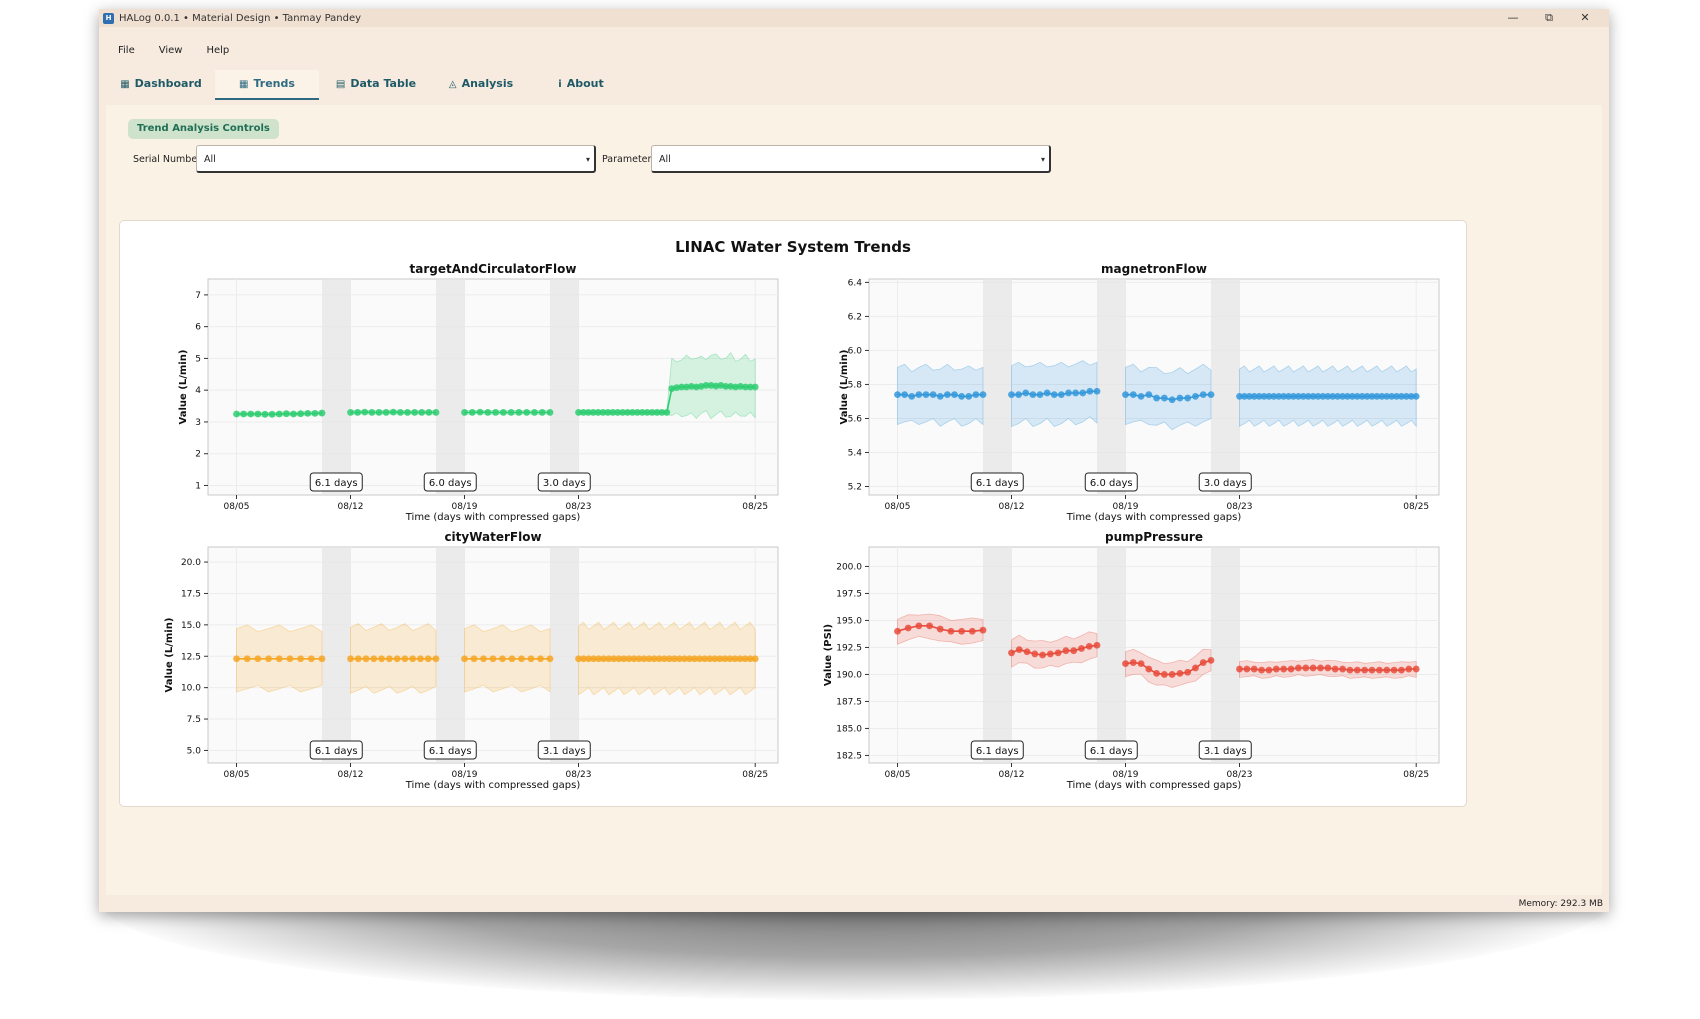 The width and height of the screenshot is (1700, 1019). Describe the element at coordinates (628, 159) in the screenshot. I see `parameter-label: Parameter:` at that location.